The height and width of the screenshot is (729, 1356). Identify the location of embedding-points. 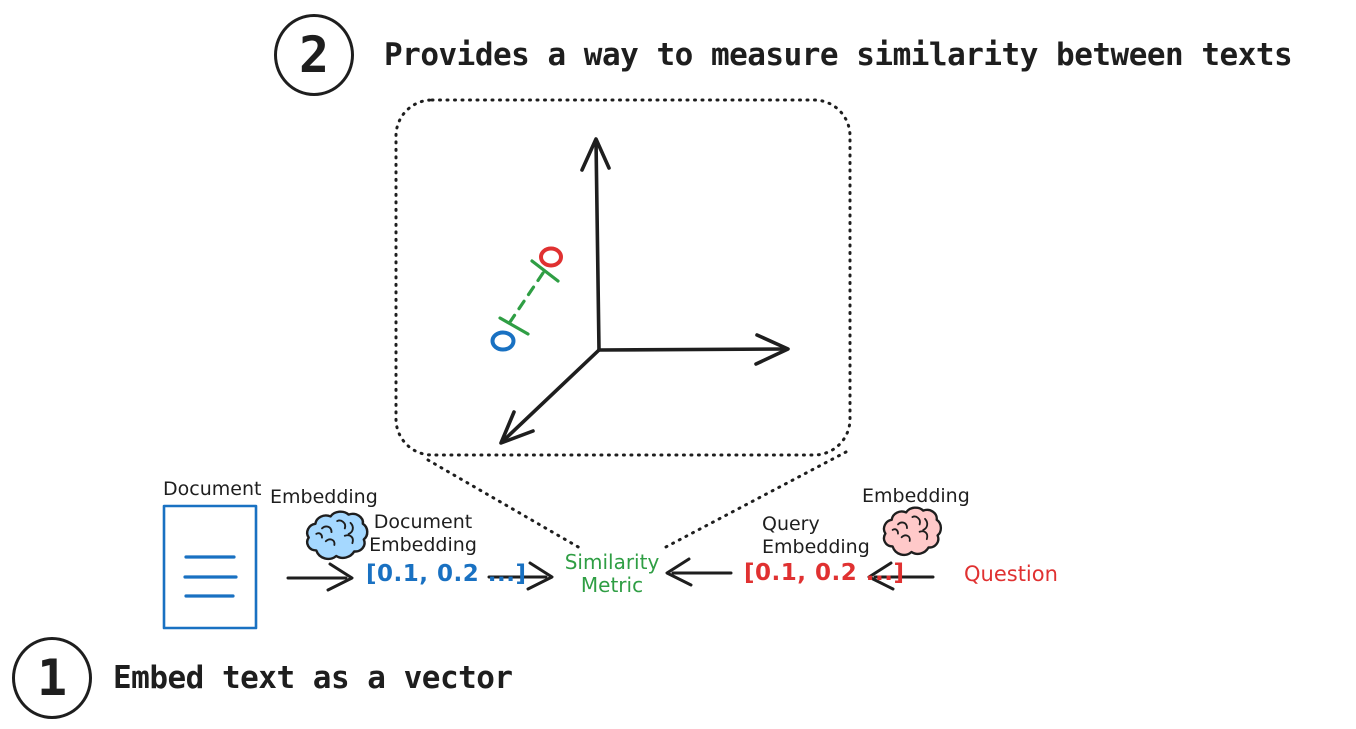
(526, 299).